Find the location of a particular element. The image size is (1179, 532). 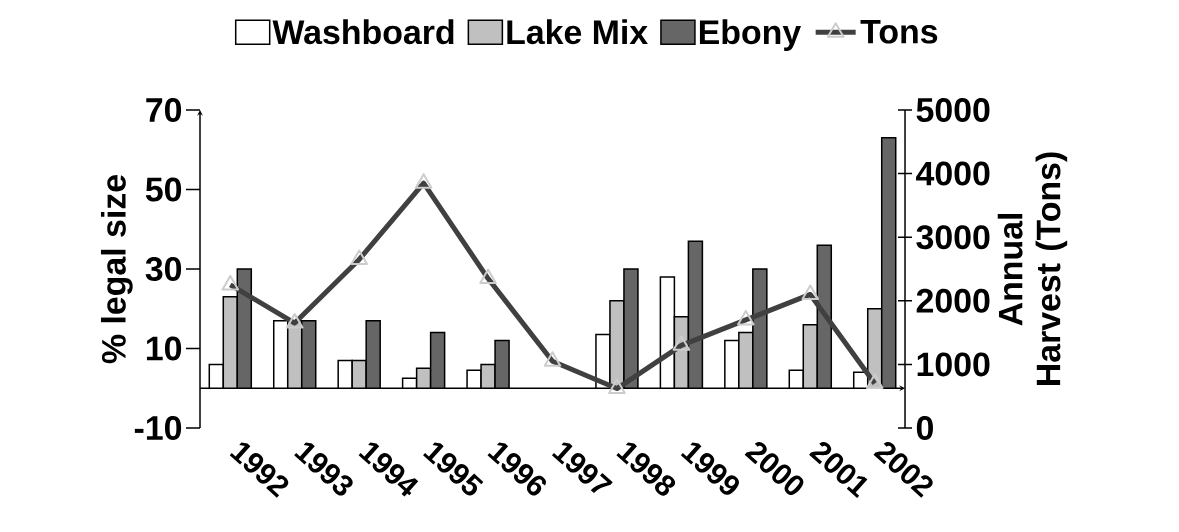

y2-tick-label: 0 is located at coordinates (924, 428).